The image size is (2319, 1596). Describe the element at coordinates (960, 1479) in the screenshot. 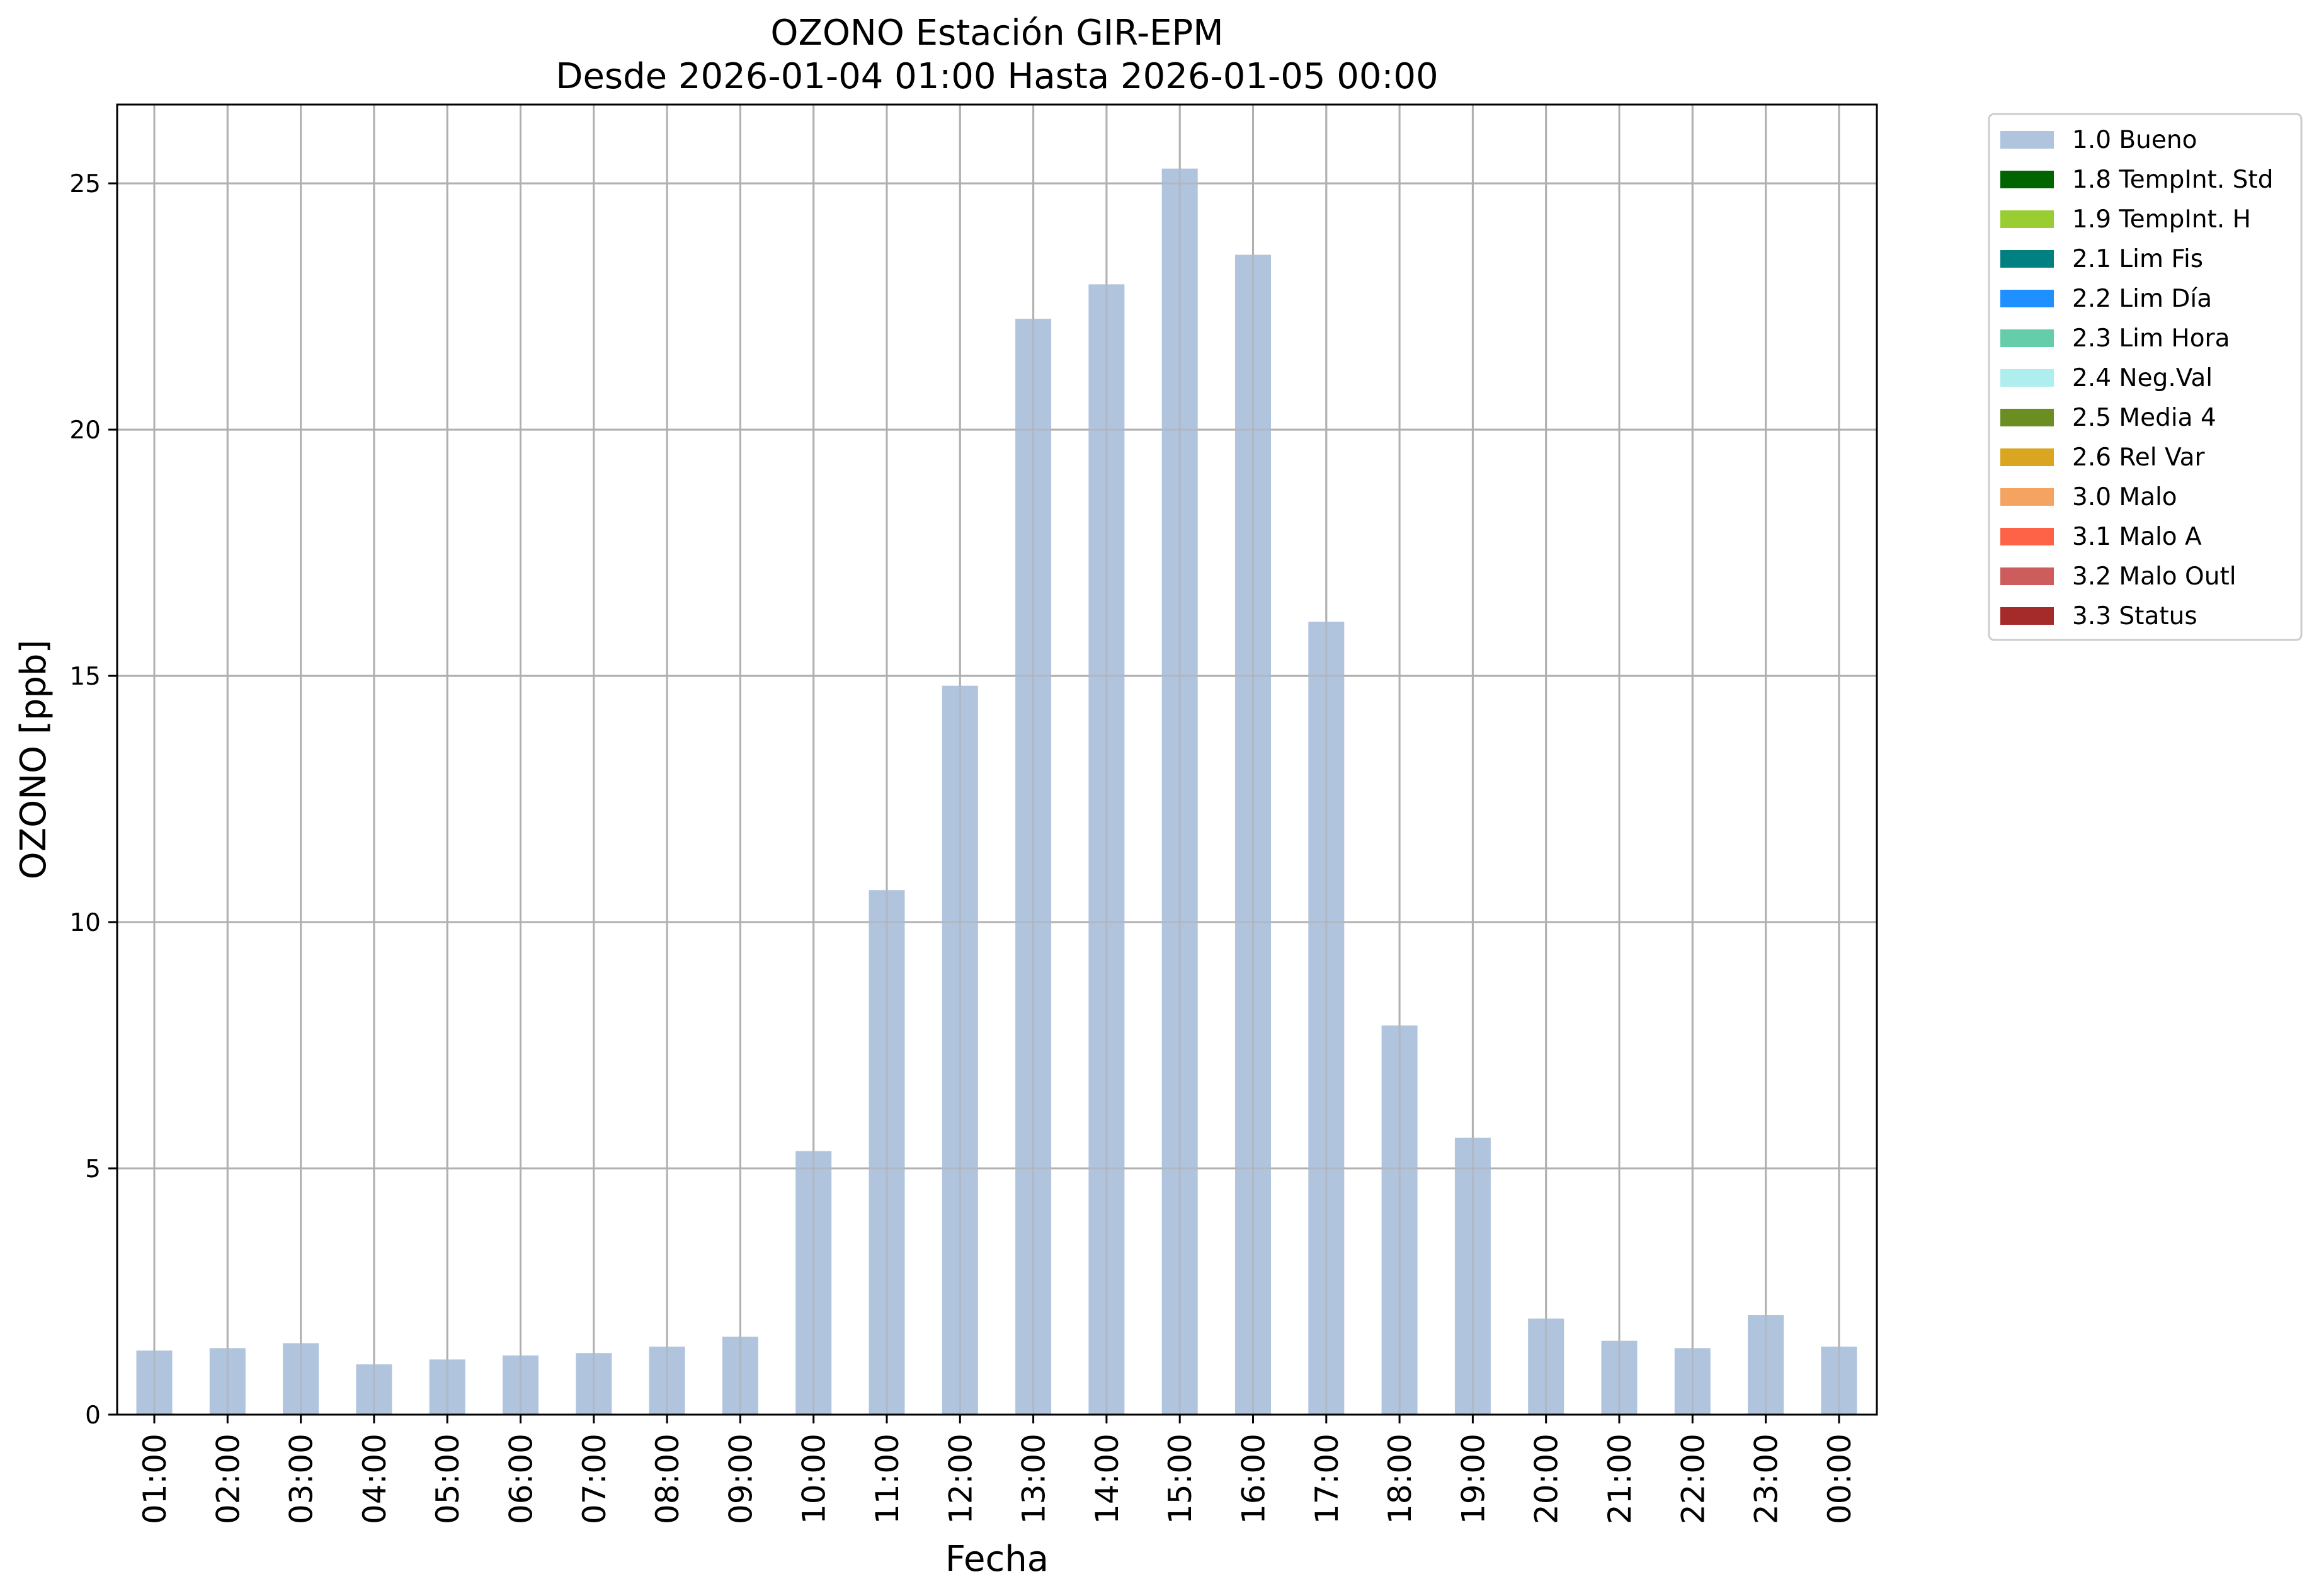

I see `x-tick-label: 12:00` at that location.